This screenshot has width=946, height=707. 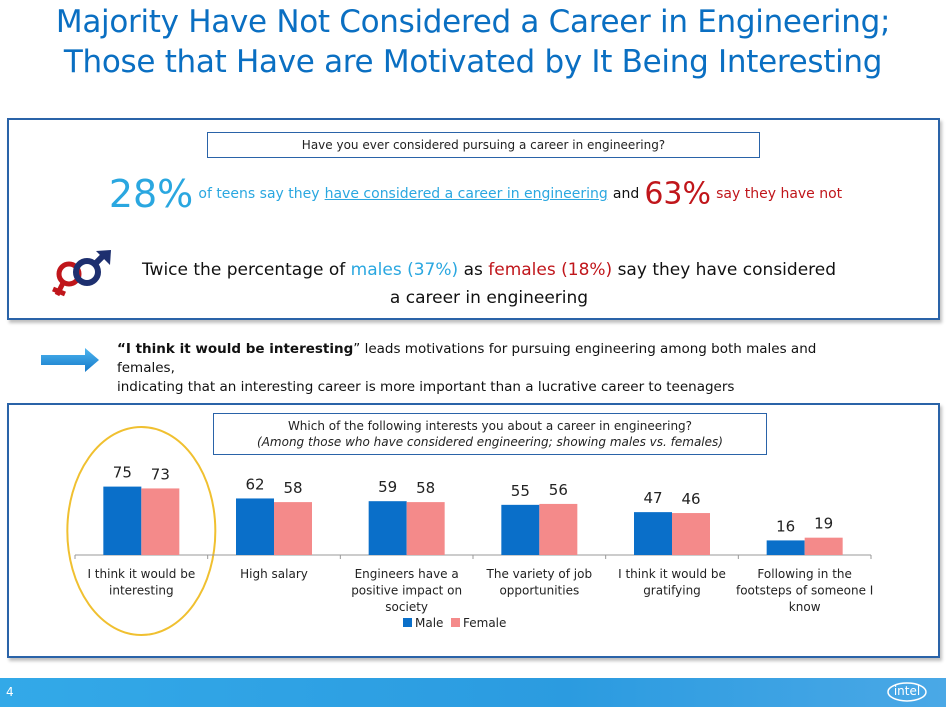 What do you see at coordinates (652, 498) in the screenshot?
I see `data-label-male: 47` at bounding box center [652, 498].